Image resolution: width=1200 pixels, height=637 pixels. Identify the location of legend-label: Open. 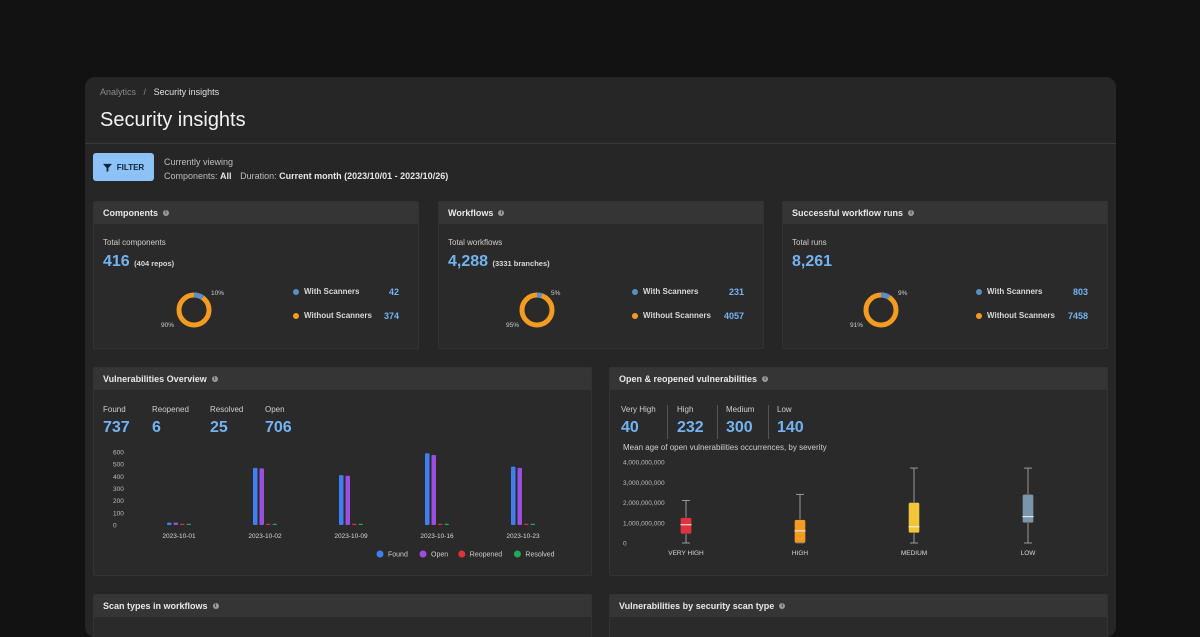
(439, 555).